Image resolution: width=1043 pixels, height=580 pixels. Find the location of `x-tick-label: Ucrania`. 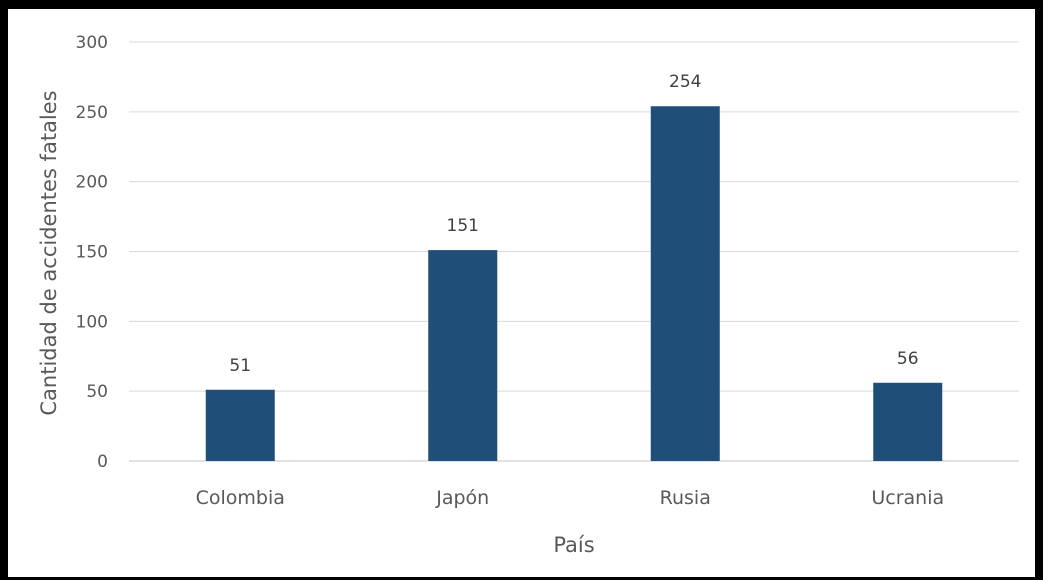

x-tick-label: Ucrania is located at coordinates (907, 498).